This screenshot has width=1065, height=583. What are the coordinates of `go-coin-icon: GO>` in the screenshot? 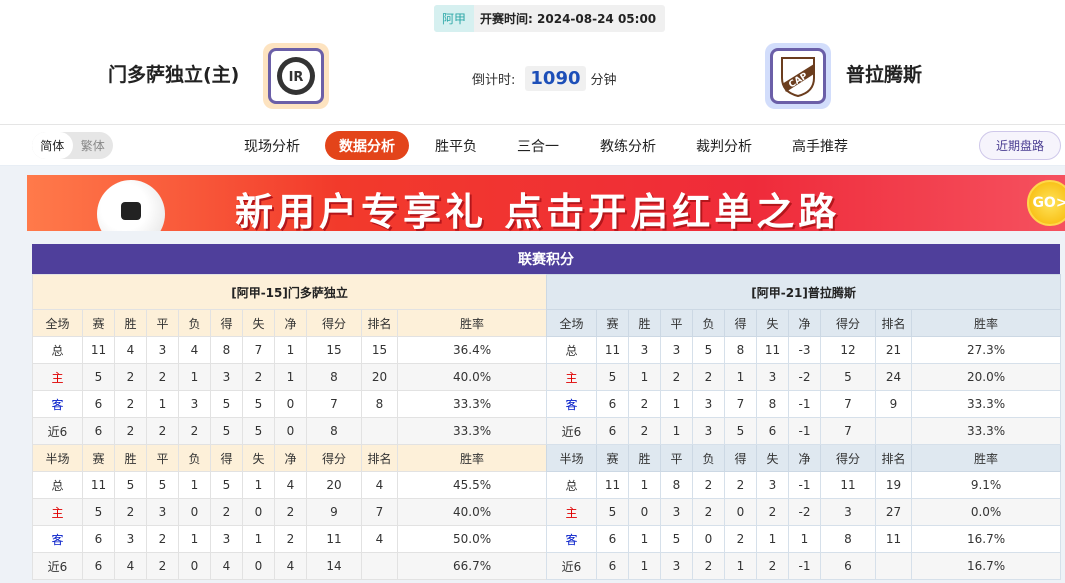 It's located at (1046, 203).